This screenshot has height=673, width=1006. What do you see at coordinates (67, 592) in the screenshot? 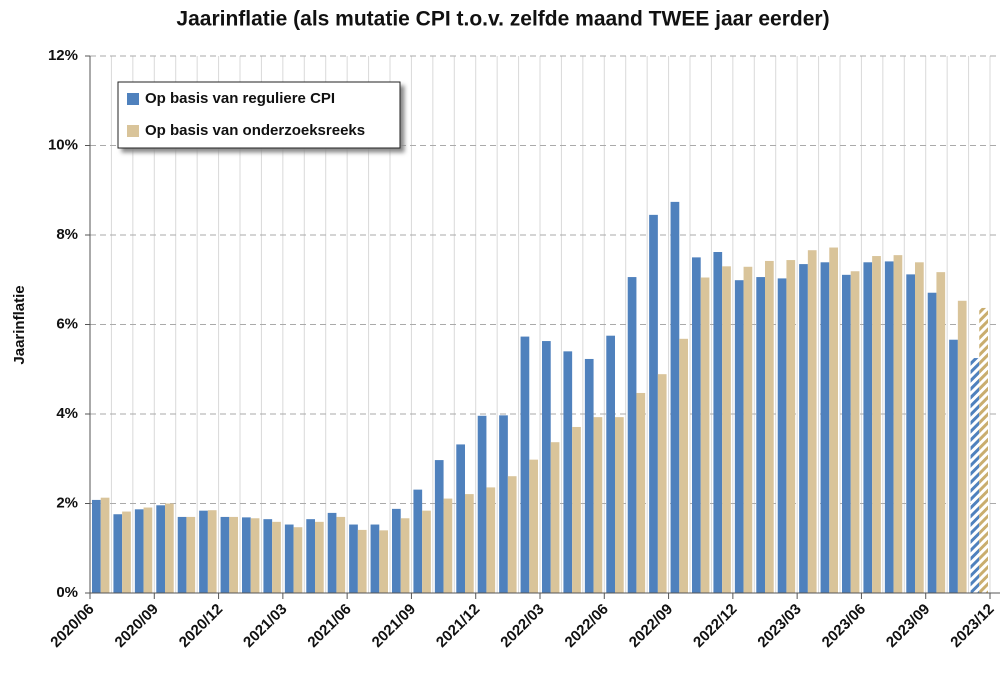
I see `y-tick-label: 0%` at bounding box center [67, 592].